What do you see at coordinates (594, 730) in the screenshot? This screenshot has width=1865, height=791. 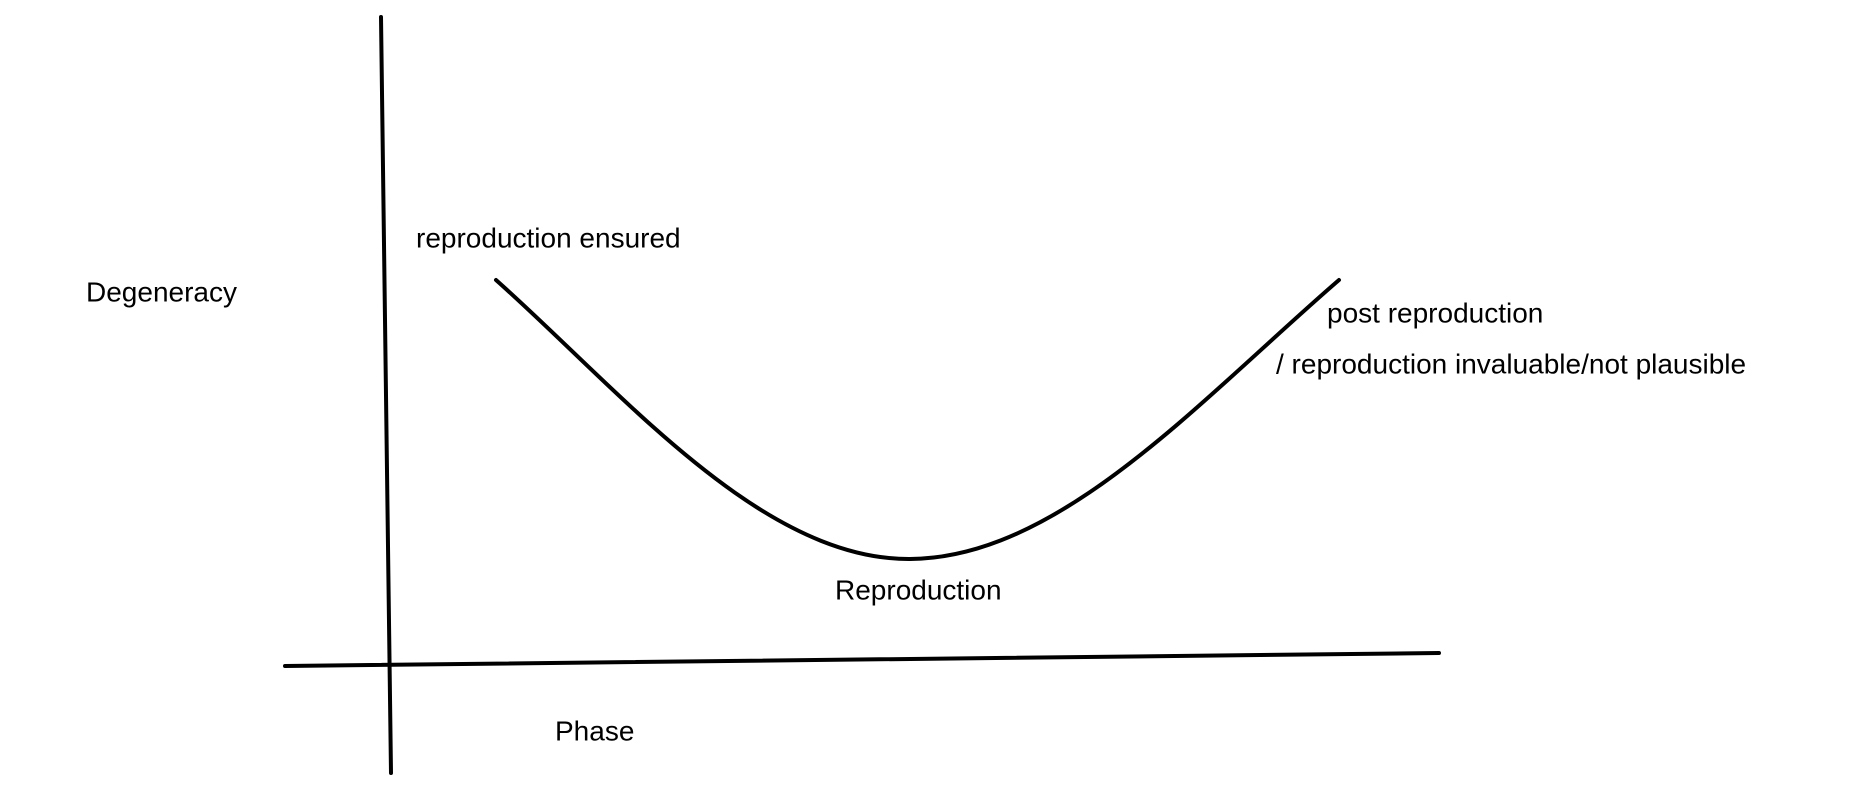 I see `x-axis-label: Phase` at bounding box center [594, 730].